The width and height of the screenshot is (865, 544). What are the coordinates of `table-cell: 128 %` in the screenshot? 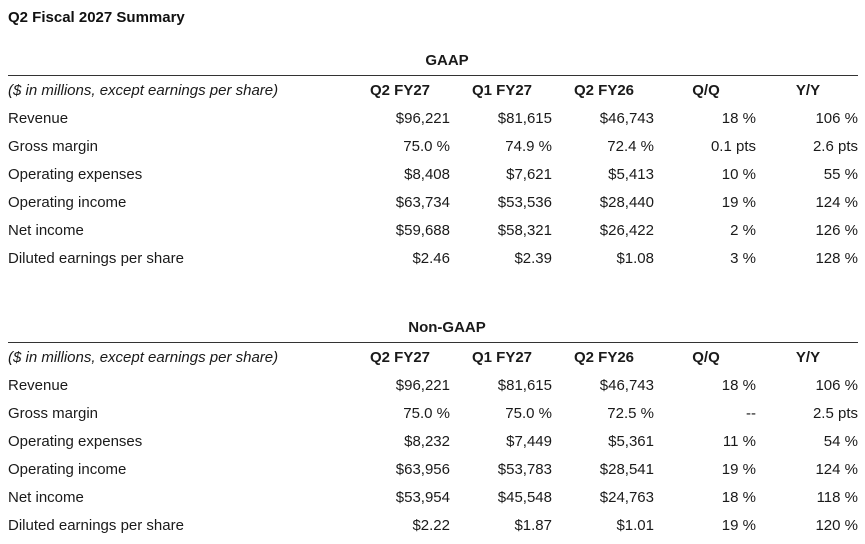 It's located at (836, 258).